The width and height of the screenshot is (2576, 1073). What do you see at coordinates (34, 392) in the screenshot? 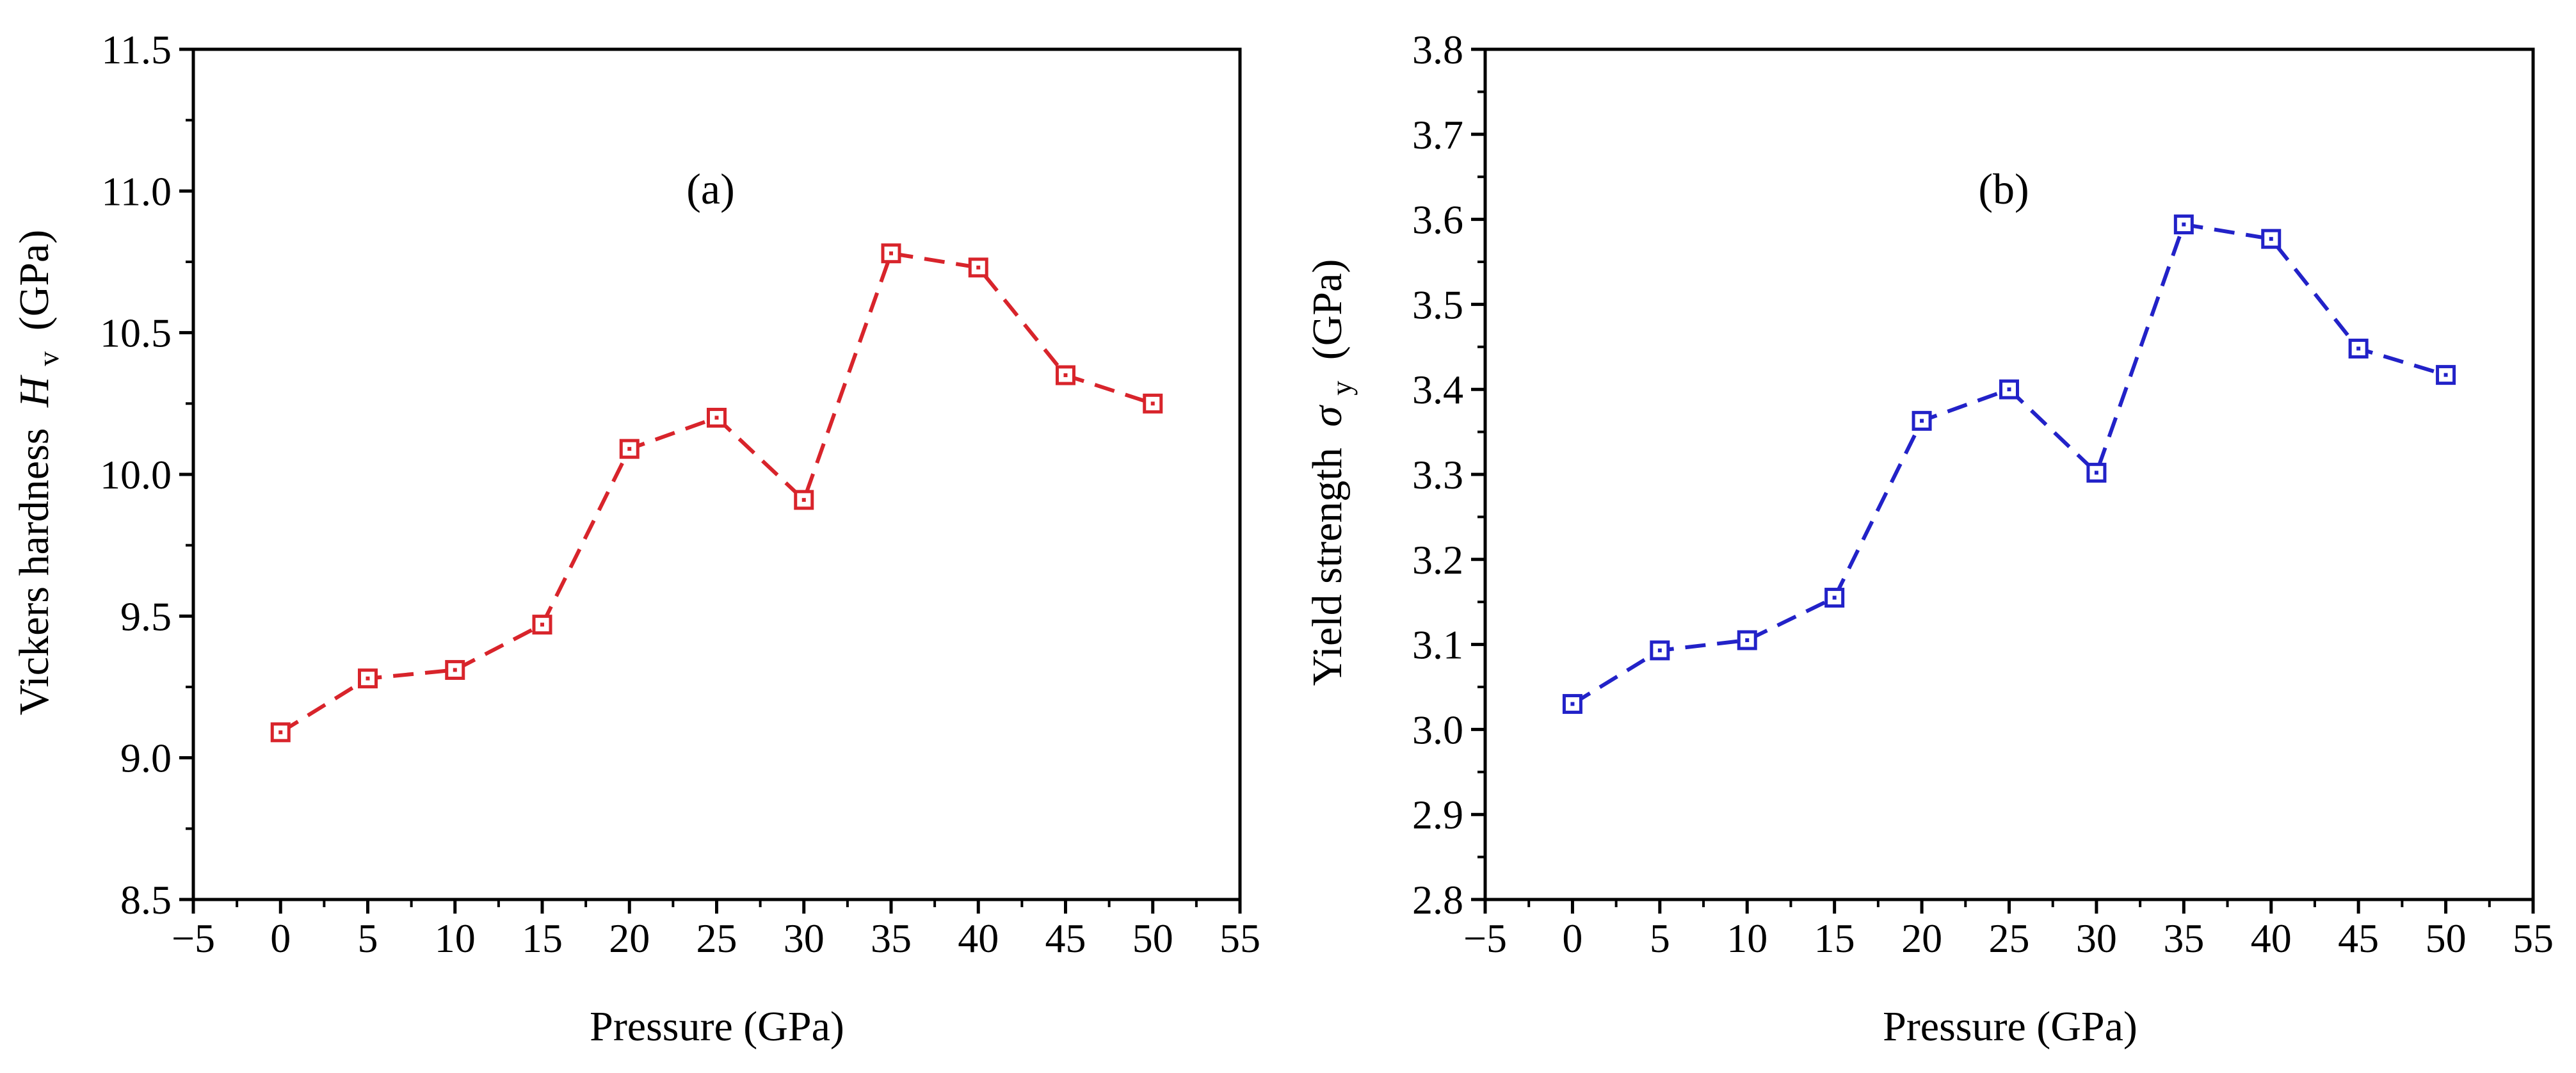
I see `chart-a-y-axis-symbol: H` at bounding box center [34, 392].